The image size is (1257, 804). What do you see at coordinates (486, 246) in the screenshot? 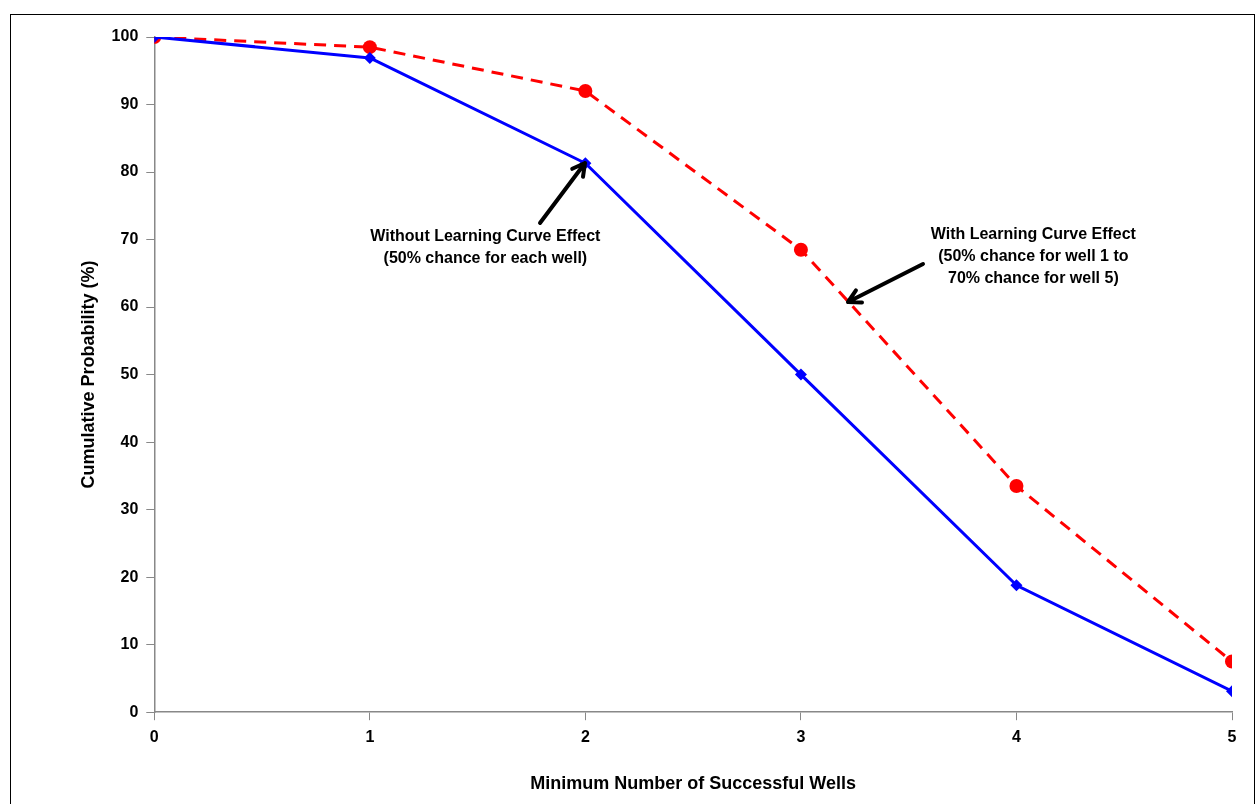
I see `annotation: Without Learning Curve Effect (50% chance for each well)` at bounding box center [486, 246].